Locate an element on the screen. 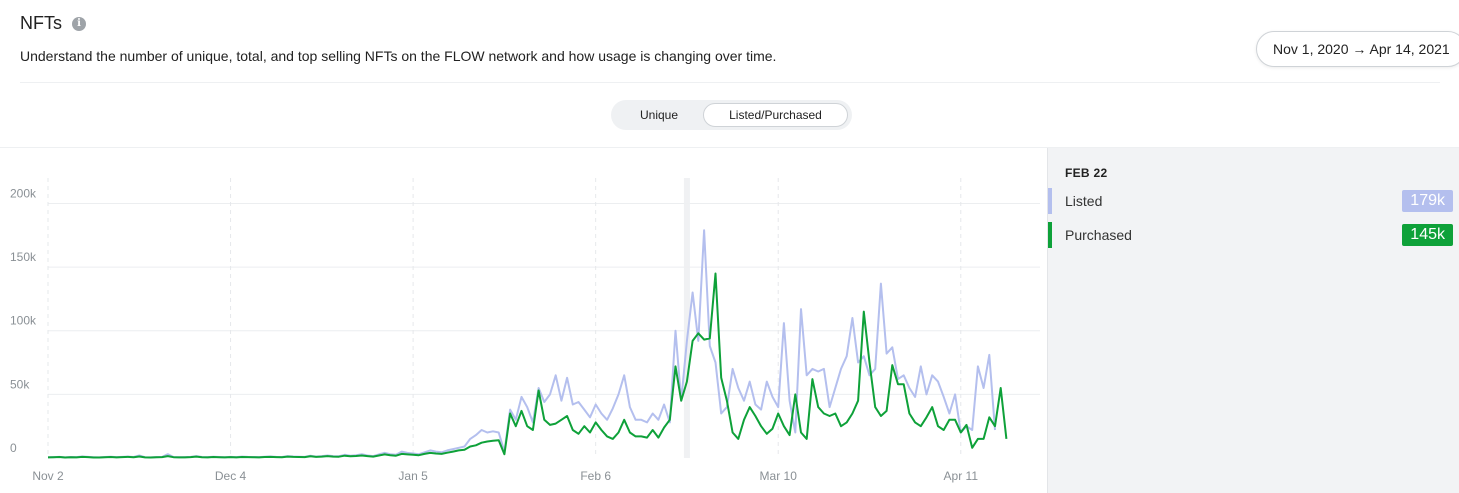  legend-label-listed: Listed is located at coordinates (1084, 201).